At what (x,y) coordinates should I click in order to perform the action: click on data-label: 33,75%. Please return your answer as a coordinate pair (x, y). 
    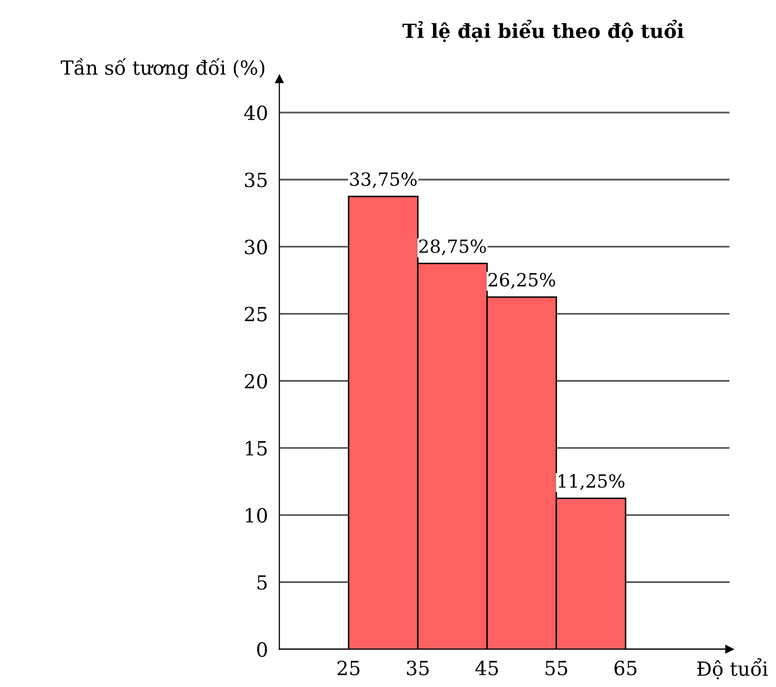
    Looking at the image, I should click on (383, 180).